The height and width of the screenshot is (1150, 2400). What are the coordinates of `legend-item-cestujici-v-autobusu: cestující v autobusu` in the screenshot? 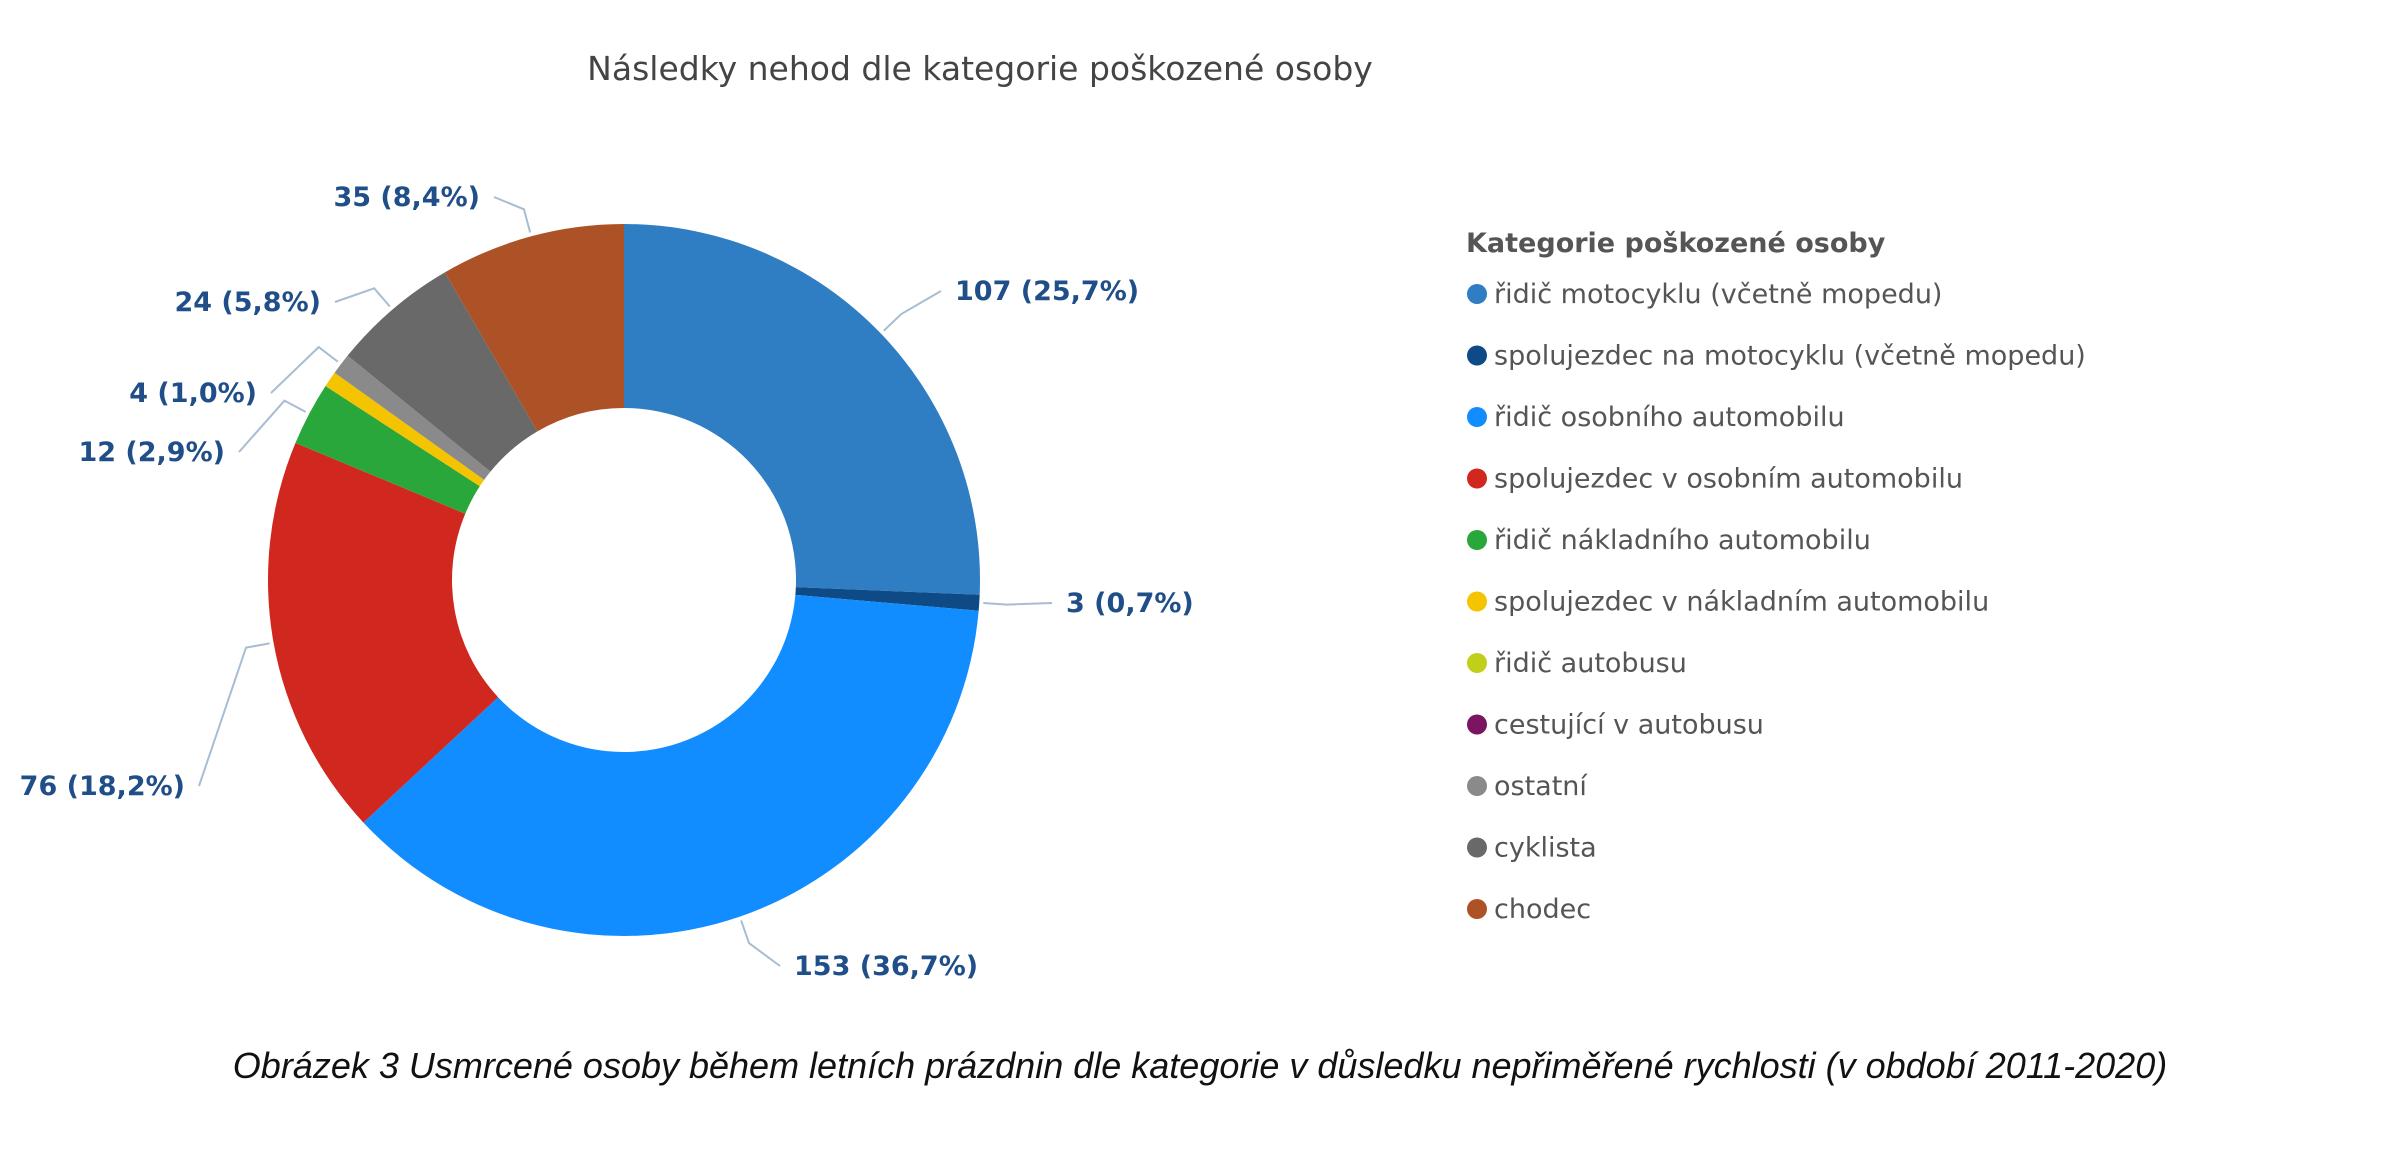 It's located at (1615, 725).